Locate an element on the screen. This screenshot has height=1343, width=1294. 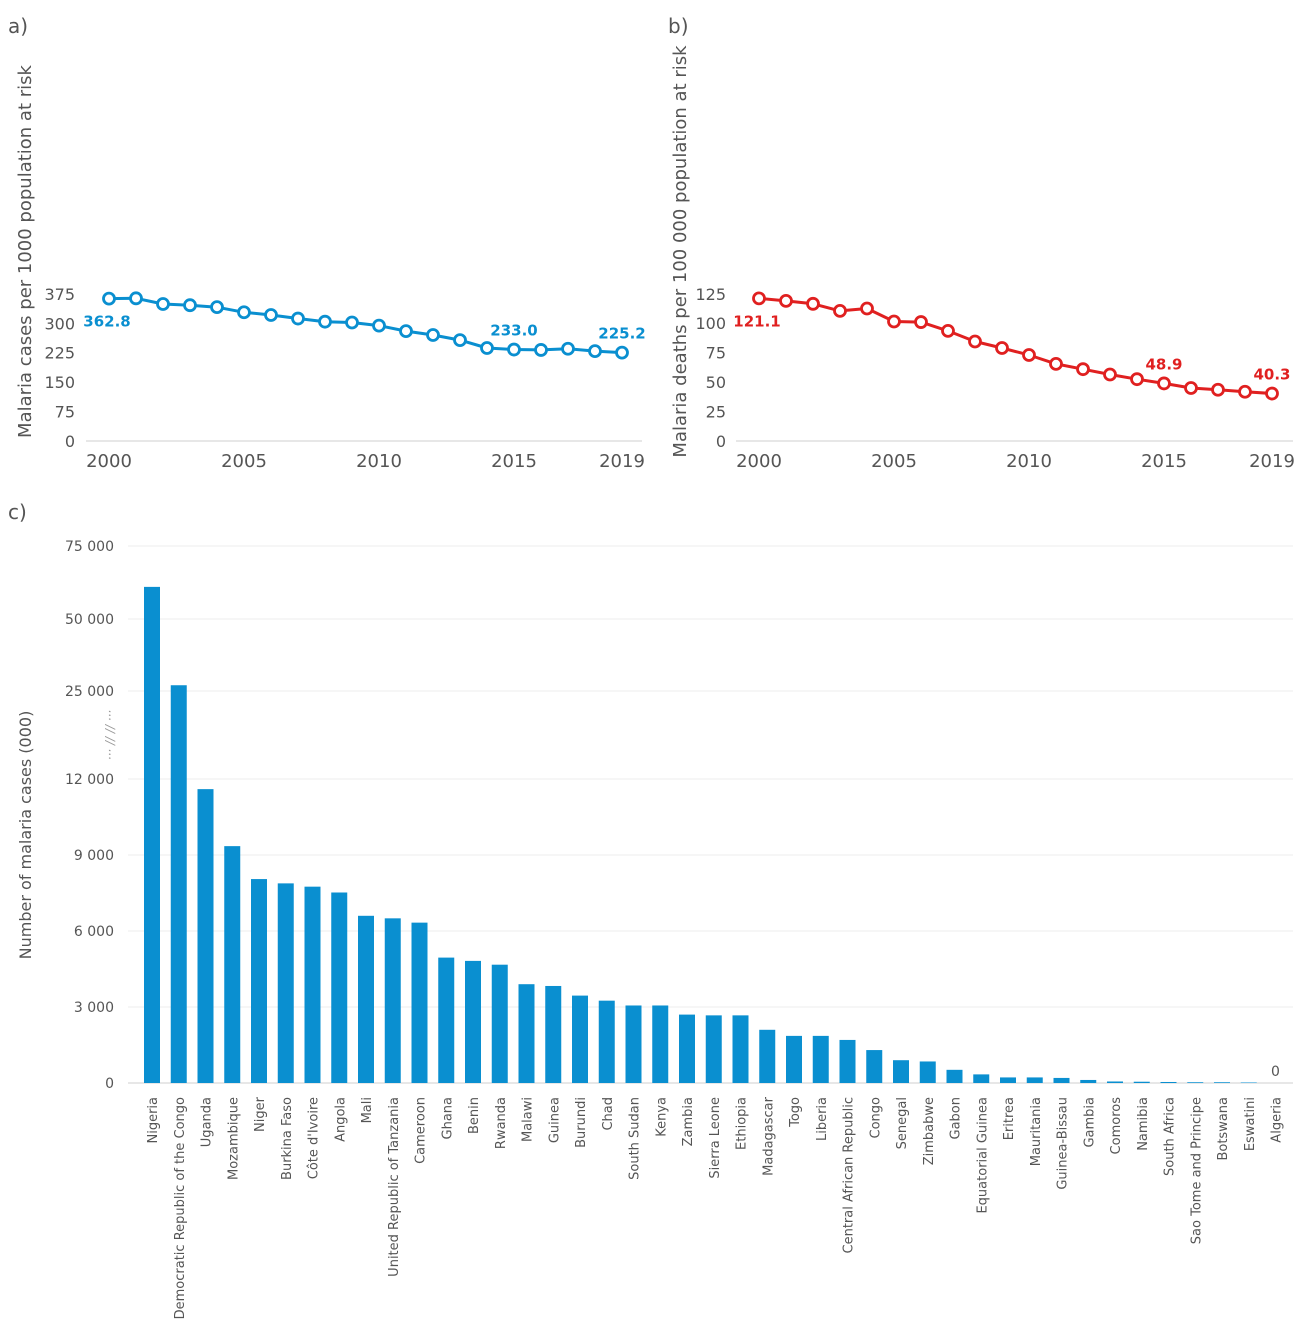
y-tick-label: 75 000 is located at coordinates (89, 547).